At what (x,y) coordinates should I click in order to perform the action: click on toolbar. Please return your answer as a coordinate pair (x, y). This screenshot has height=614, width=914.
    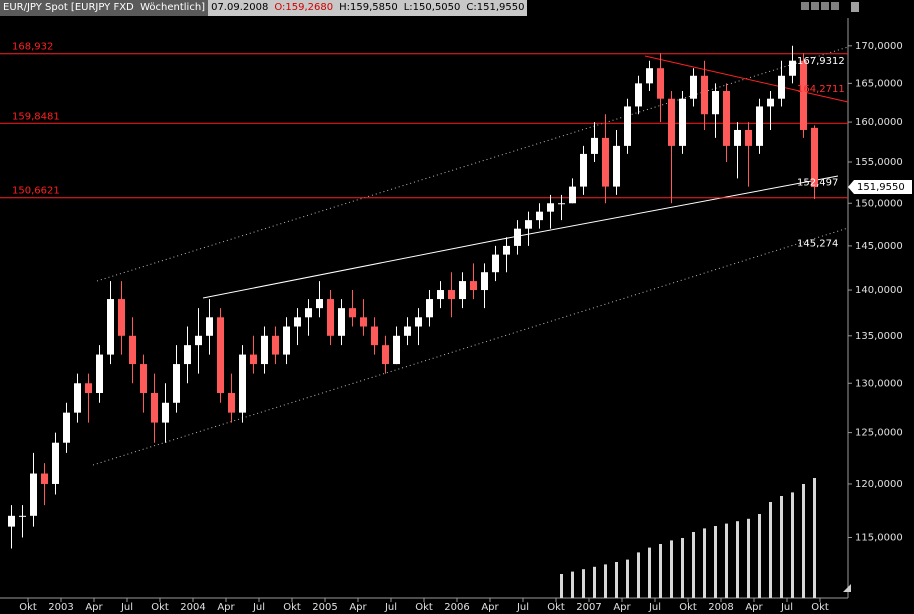
    Looking at the image, I should click on (830, 7).